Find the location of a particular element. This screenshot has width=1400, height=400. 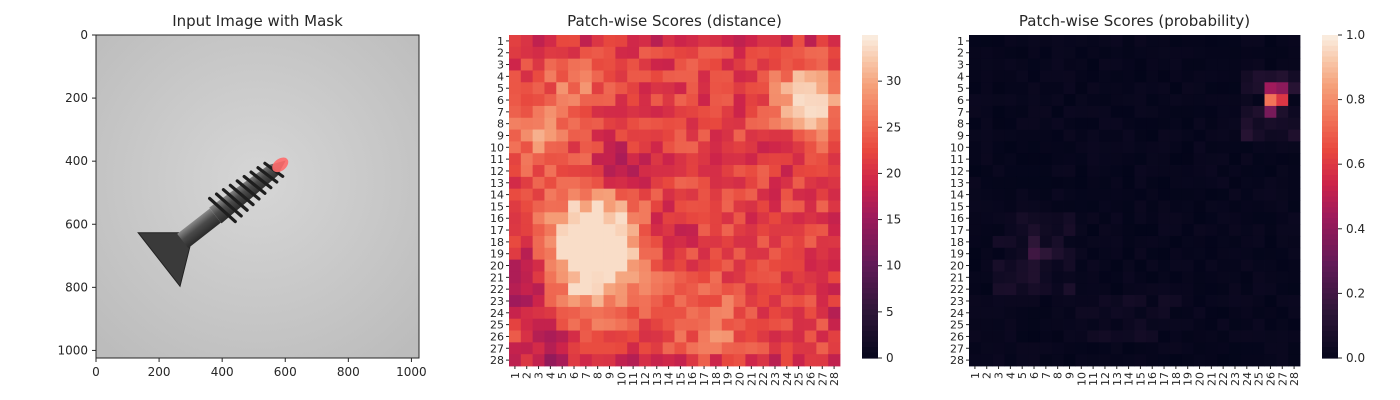

col-tick-label: 24 is located at coordinates (787, 379).